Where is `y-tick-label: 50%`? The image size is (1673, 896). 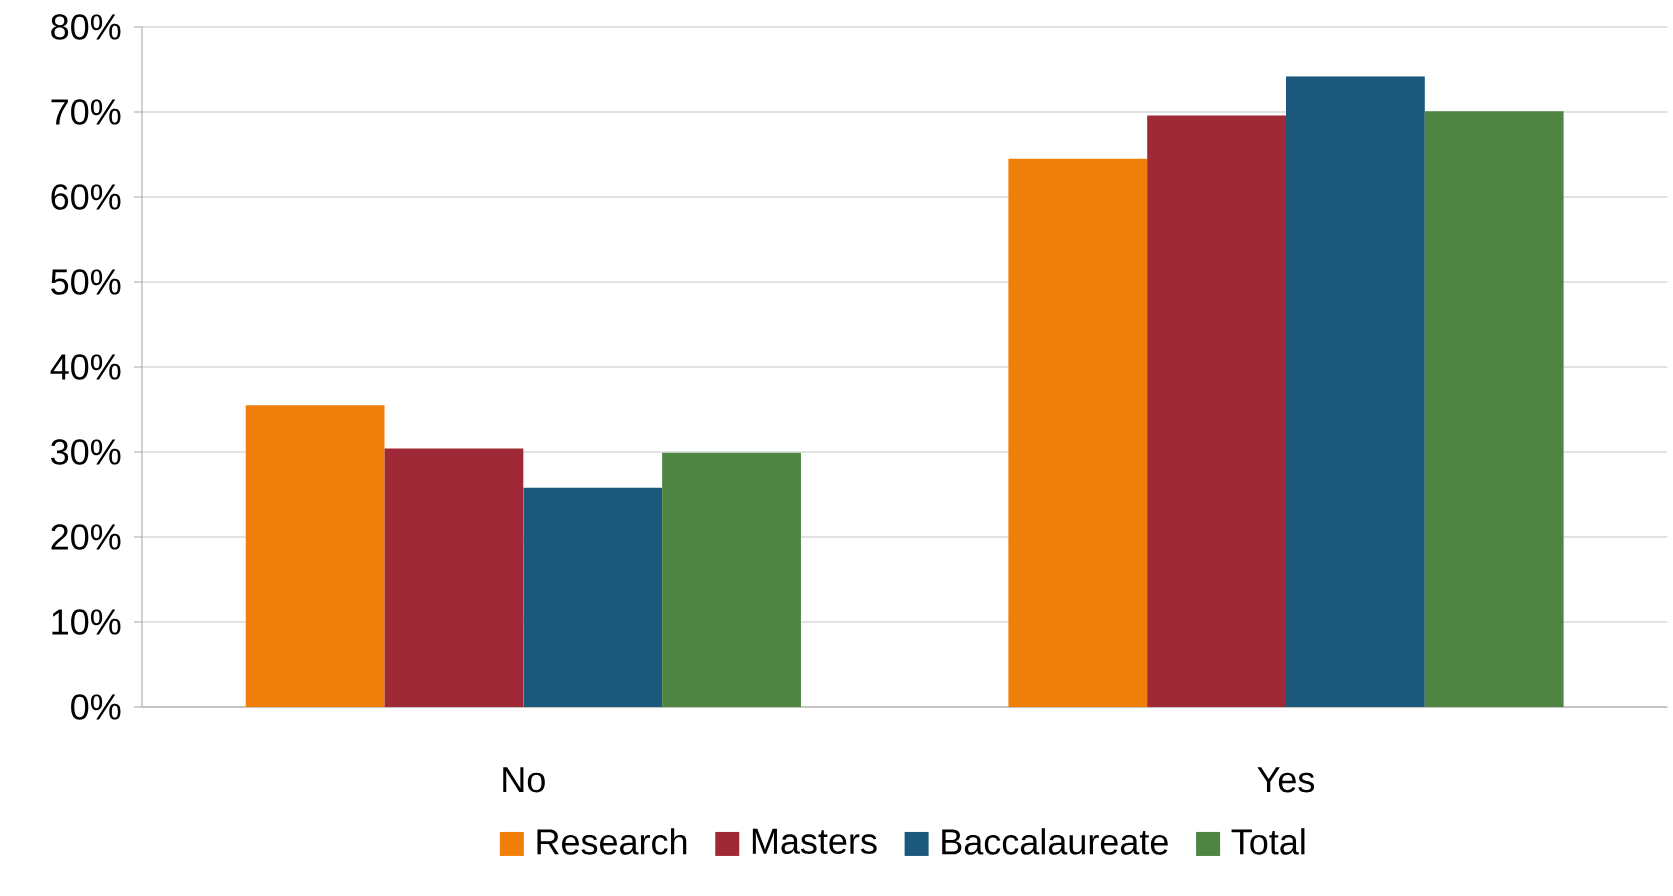
y-tick-label: 50% is located at coordinates (86, 282).